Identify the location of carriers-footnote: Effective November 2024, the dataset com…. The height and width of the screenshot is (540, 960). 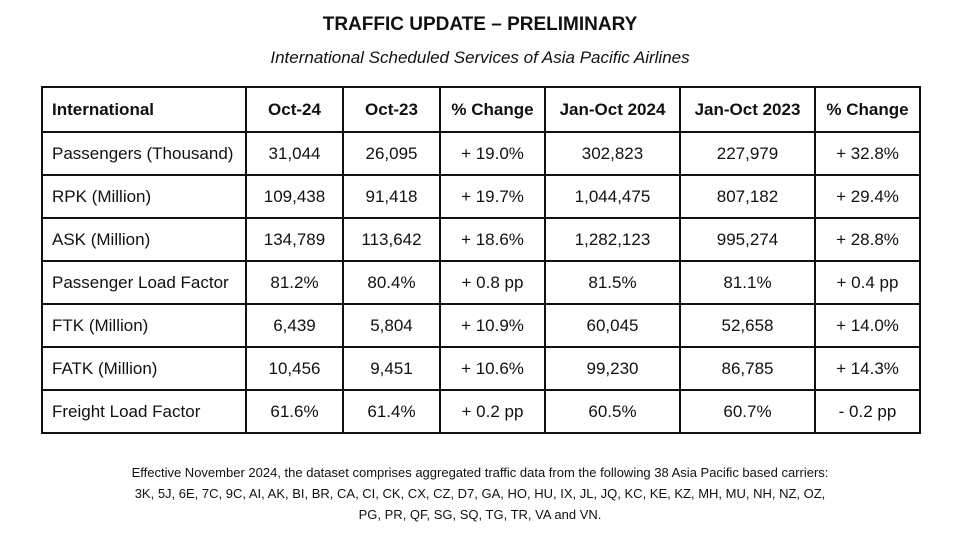
(480, 493).